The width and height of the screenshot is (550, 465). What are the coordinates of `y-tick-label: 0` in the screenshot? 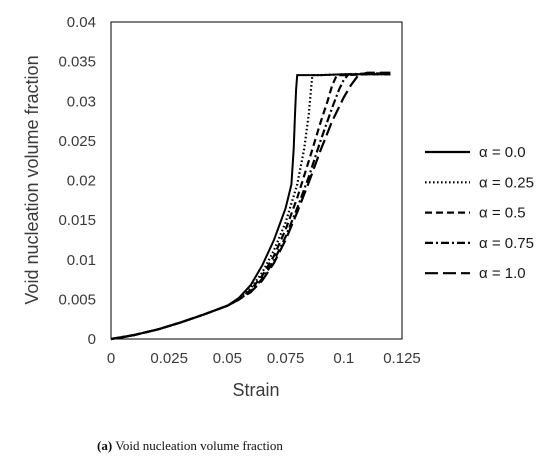 It's located at (92, 339).